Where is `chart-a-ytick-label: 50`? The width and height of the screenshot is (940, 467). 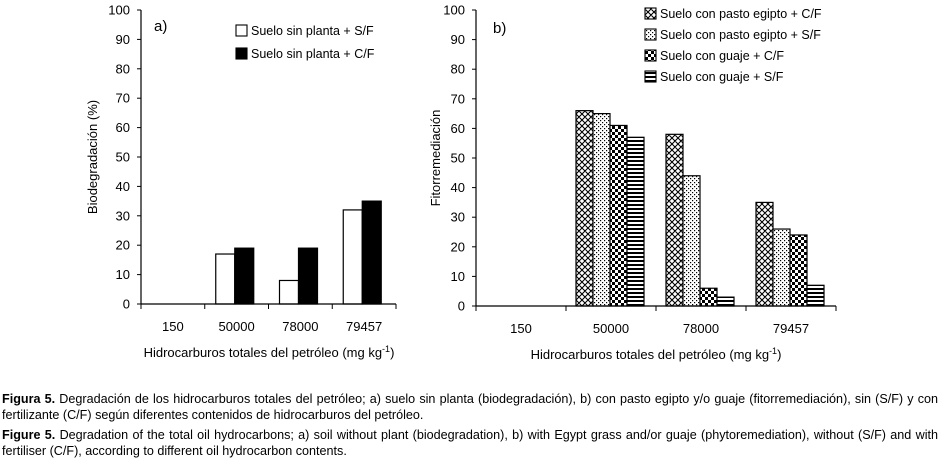
chart-a-ytick-label: 50 is located at coordinates (123, 157).